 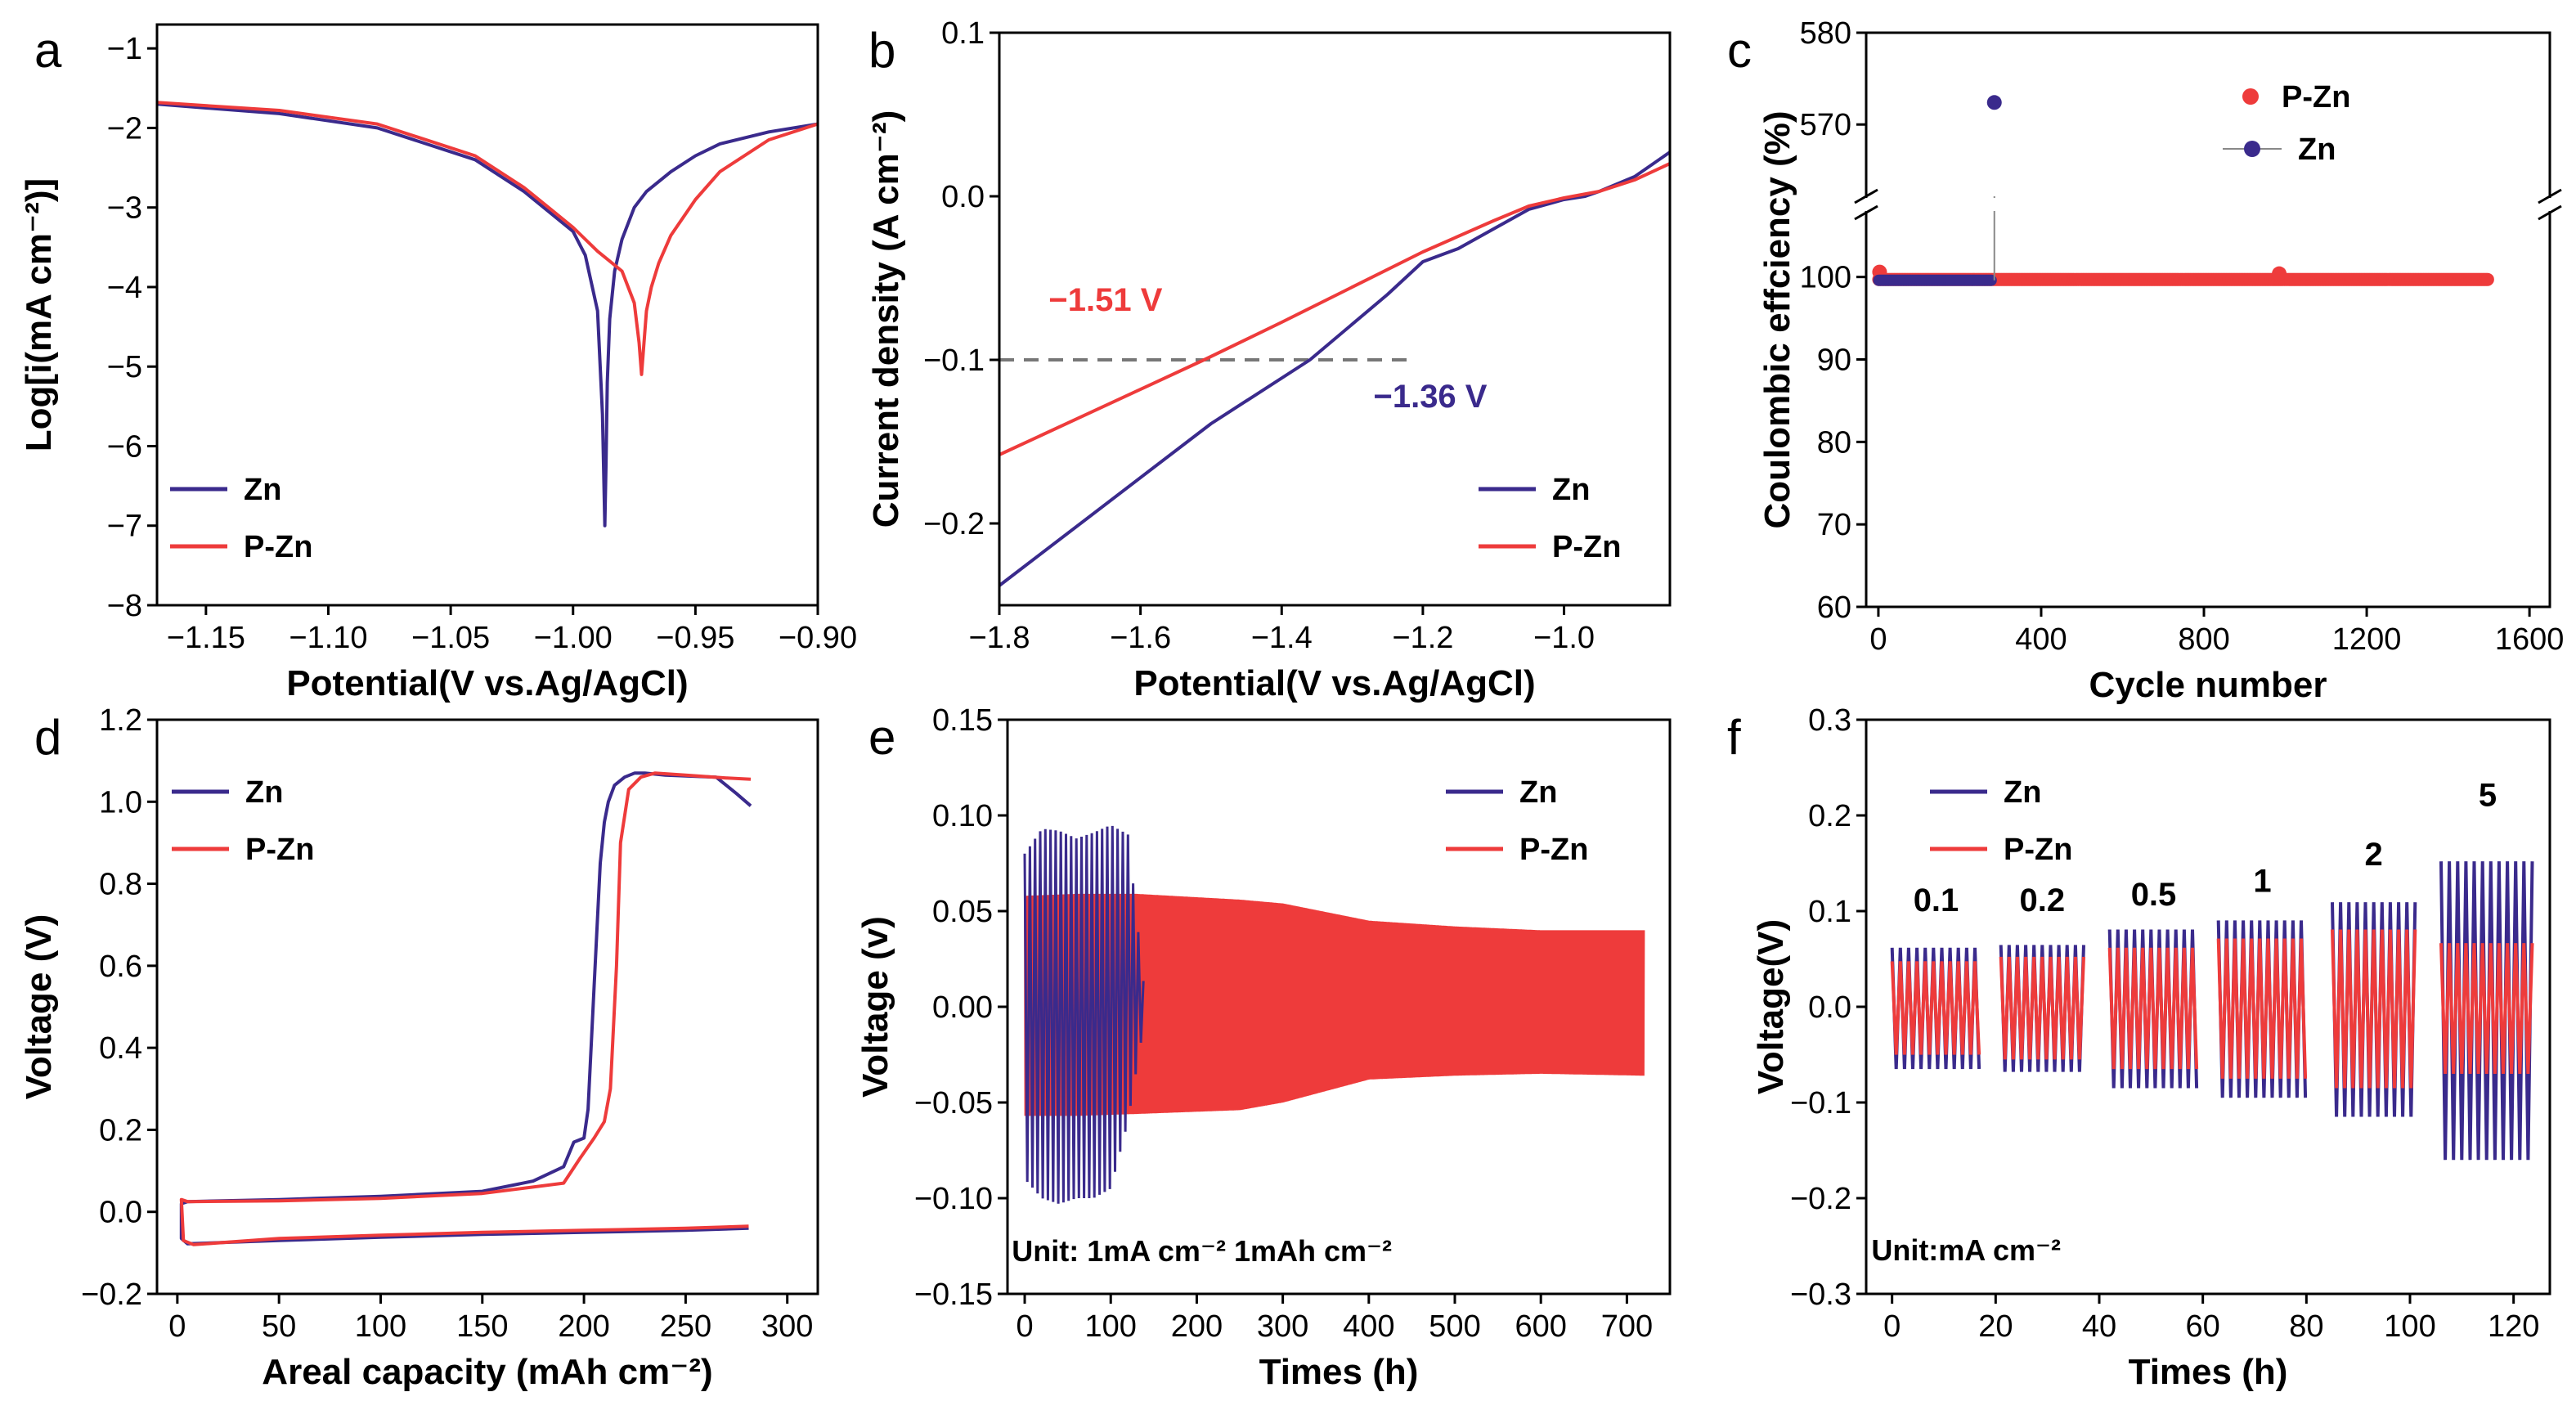 What do you see at coordinates (999, 638) in the screenshot?
I see `x-tick-label-b: −1.8` at bounding box center [999, 638].